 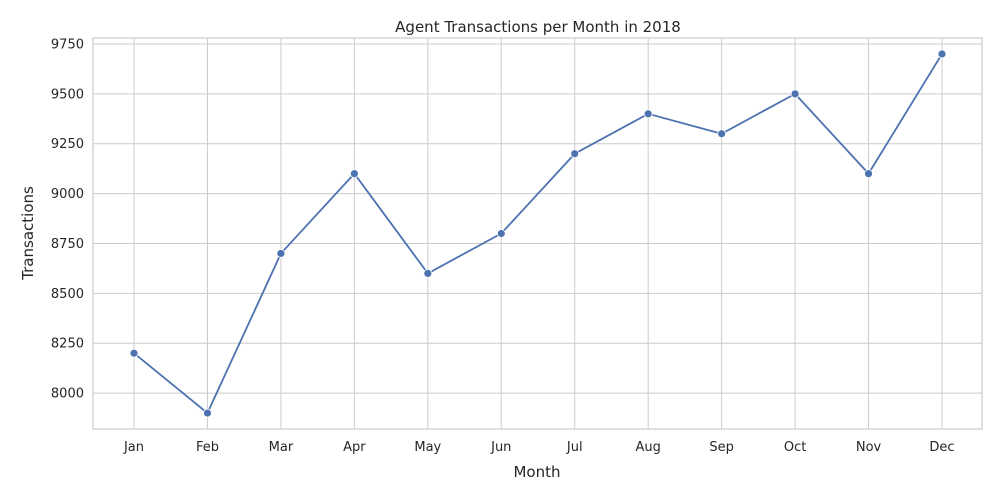 What do you see at coordinates (539, 447) in the screenshot?
I see `x-axis-ticks: Jan Feb Mar Apr May Jun Jul Aug Sep Oct Nov Dec` at bounding box center [539, 447].